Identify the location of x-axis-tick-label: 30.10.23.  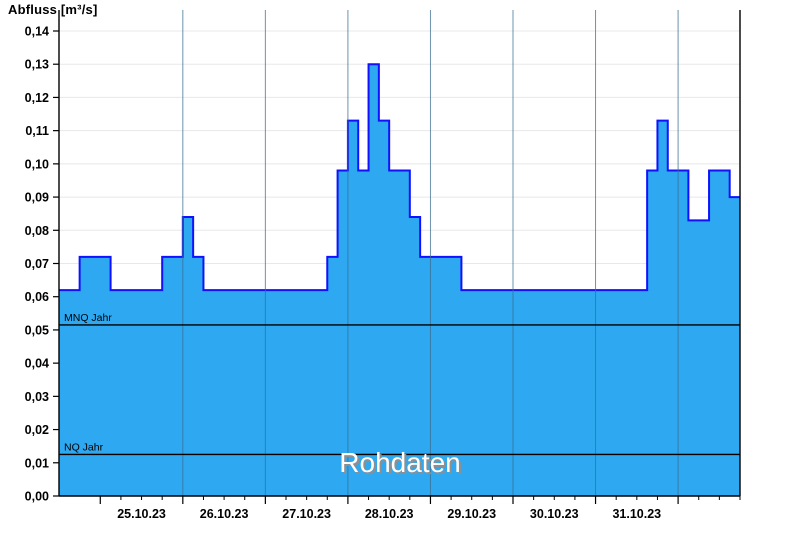
(554, 514).